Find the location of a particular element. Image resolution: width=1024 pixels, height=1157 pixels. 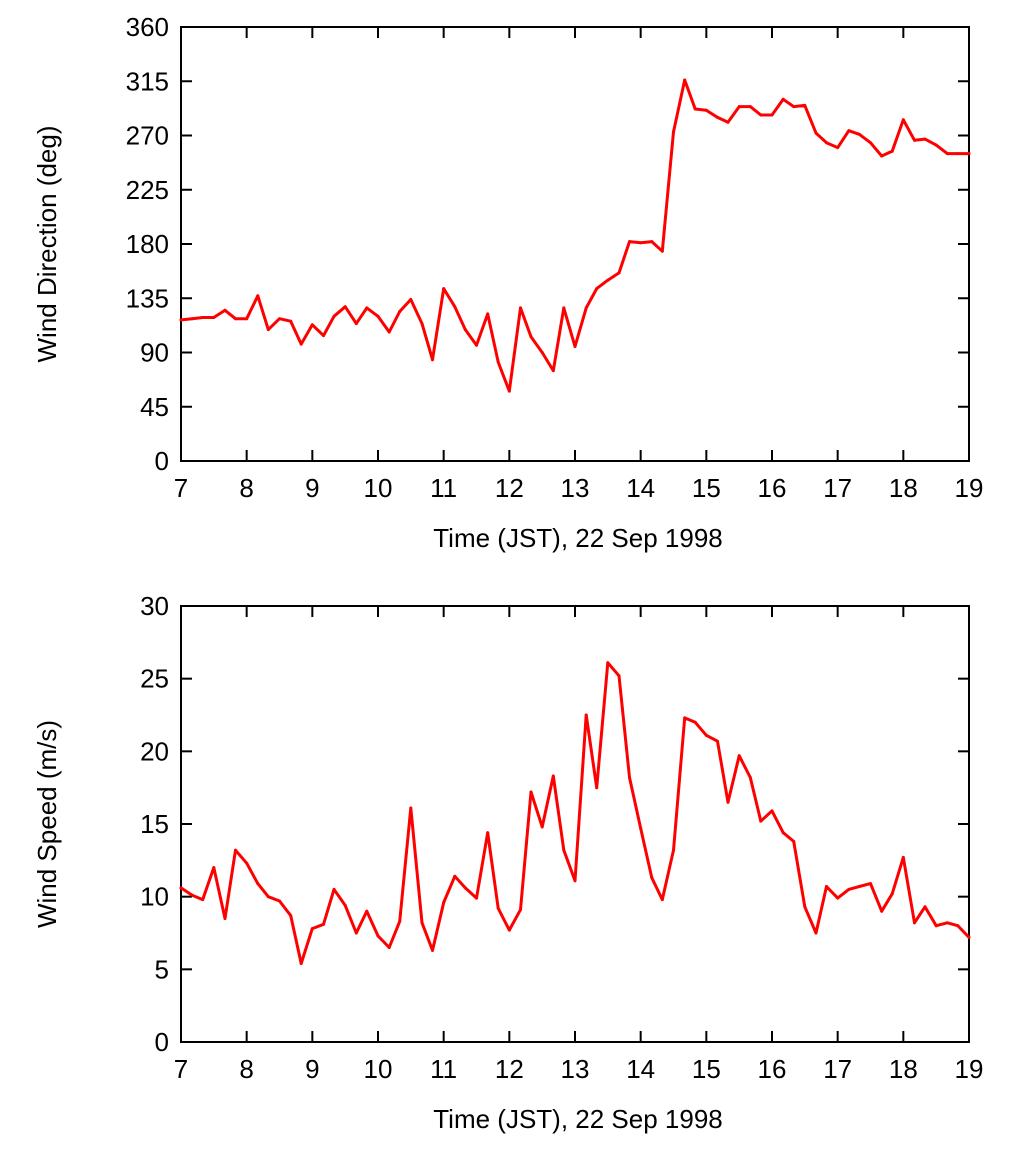

x-tick-label: 10 is located at coordinates (378, 1069).